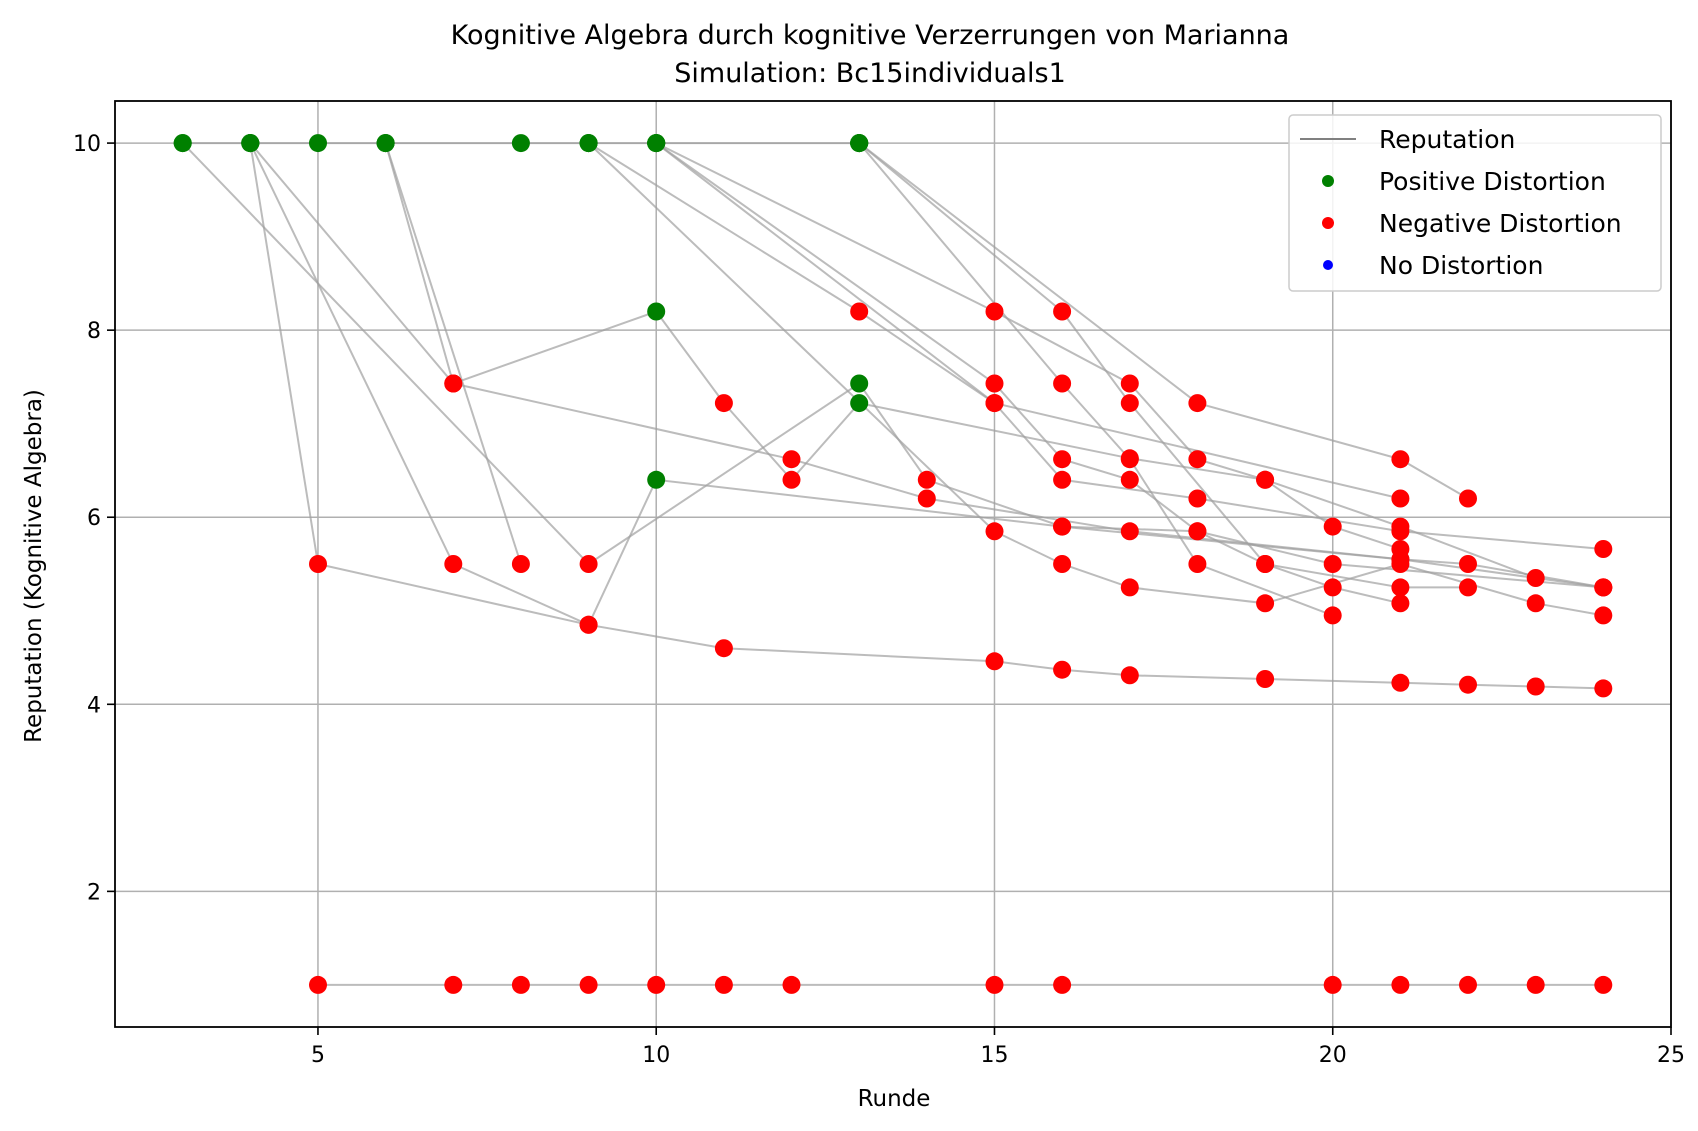 Image resolution: width=1698 pixels, height=1131 pixels. What do you see at coordinates (94, 518) in the screenshot?
I see `y-tick-label: 6` at bounding box center [94, 518].